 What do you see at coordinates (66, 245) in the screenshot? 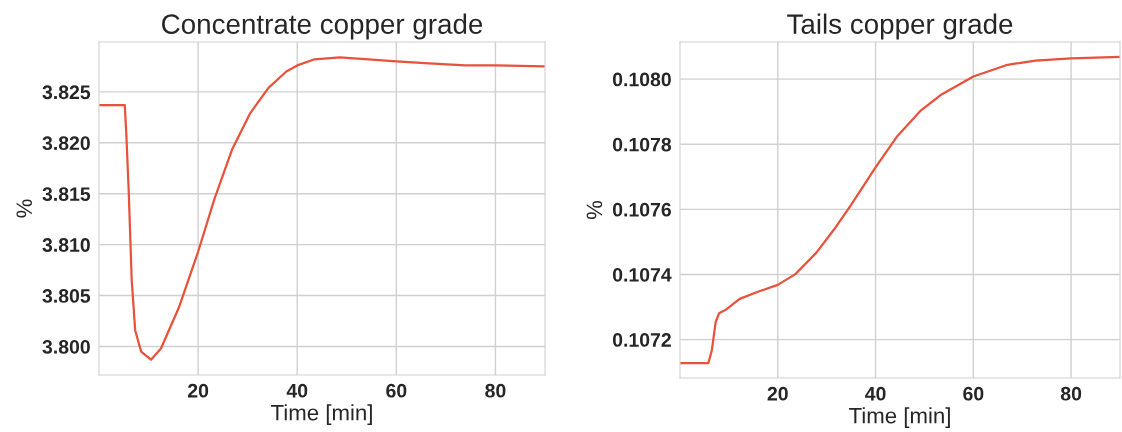
I see `y-tick-label: 3.810` at bounding box center [66, 245].